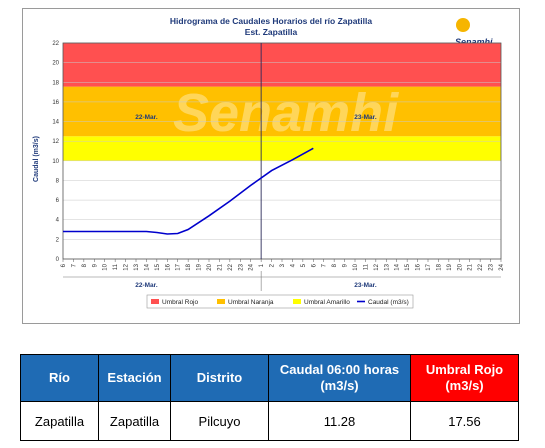 Image resolution: width=545 pixels, height=448 pixels. Describe the element at coordinates (241, 266) in the screenshot. I see `x-tick-label-17: 23` at that location.